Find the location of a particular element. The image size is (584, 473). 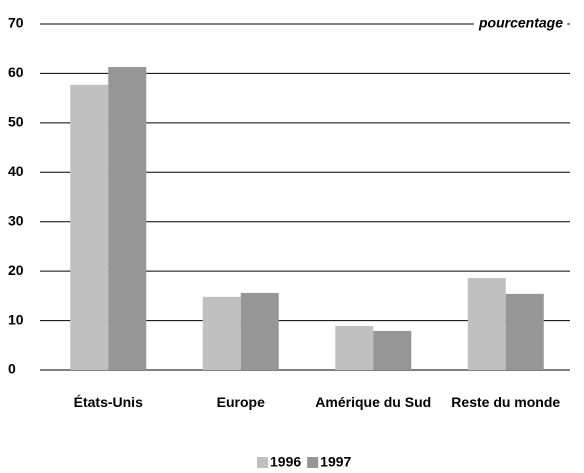

y-tick-label: 70 is located at coordinates (16, 23).